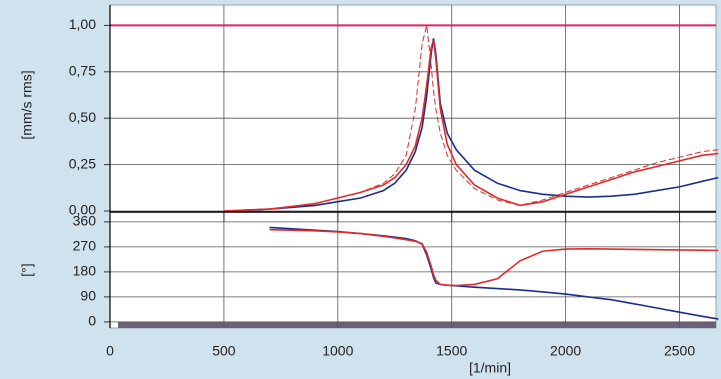 This screenshot has height=379, width=721. Describe the element at coordinates (27, 269) in the screenshot. I see `y-axis-label: [°]` at that location.